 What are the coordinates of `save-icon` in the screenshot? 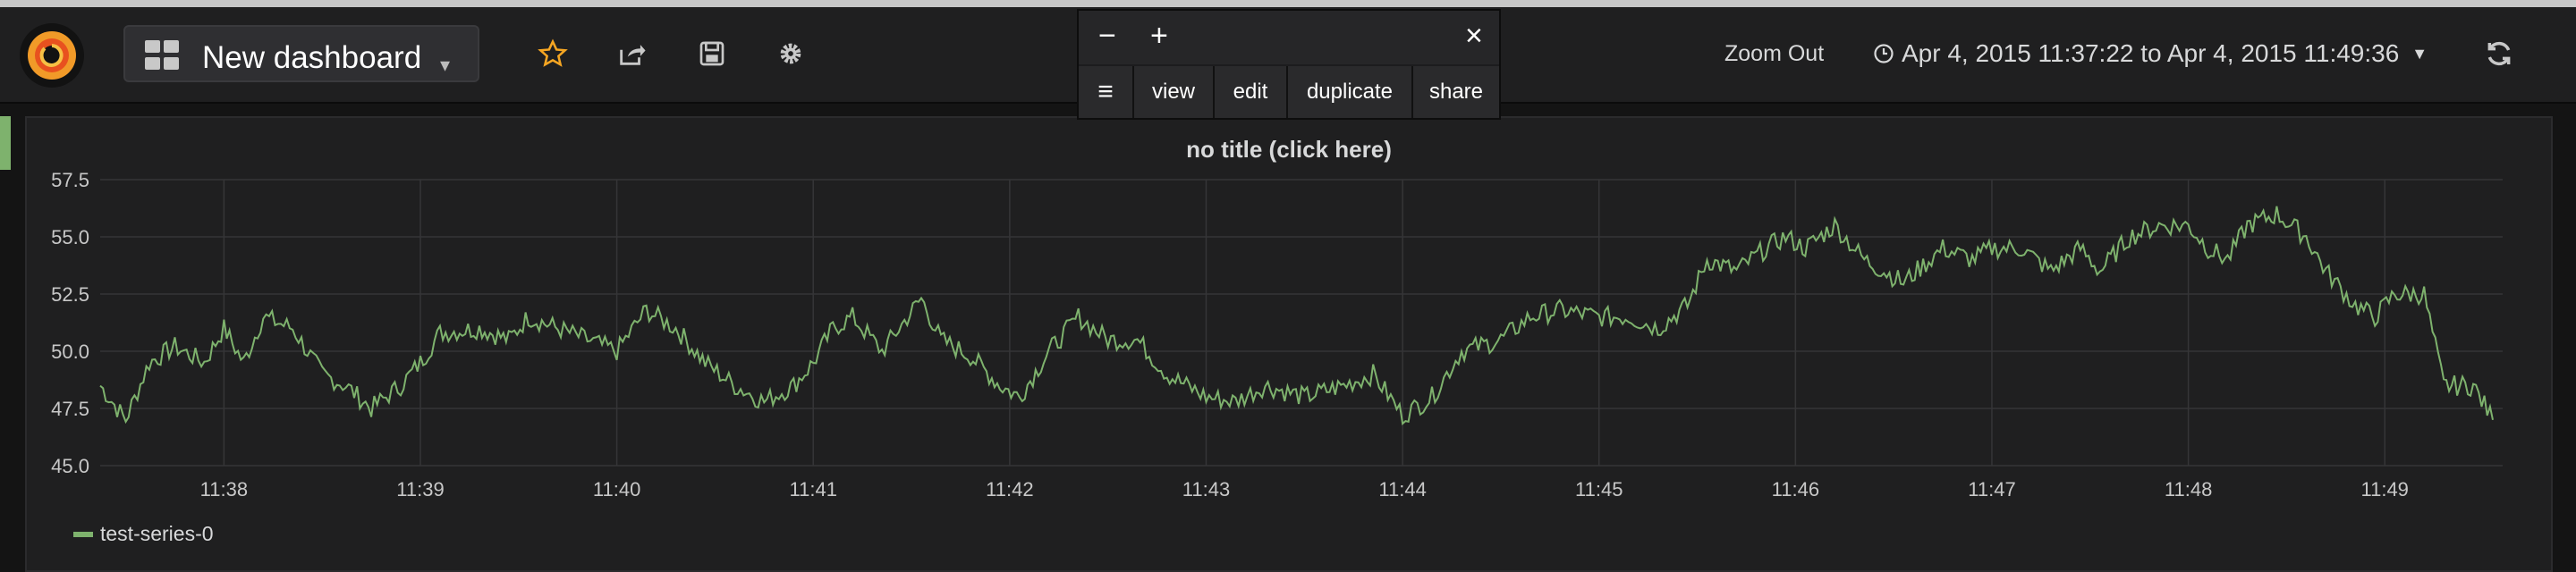 It's located at (712, 54).